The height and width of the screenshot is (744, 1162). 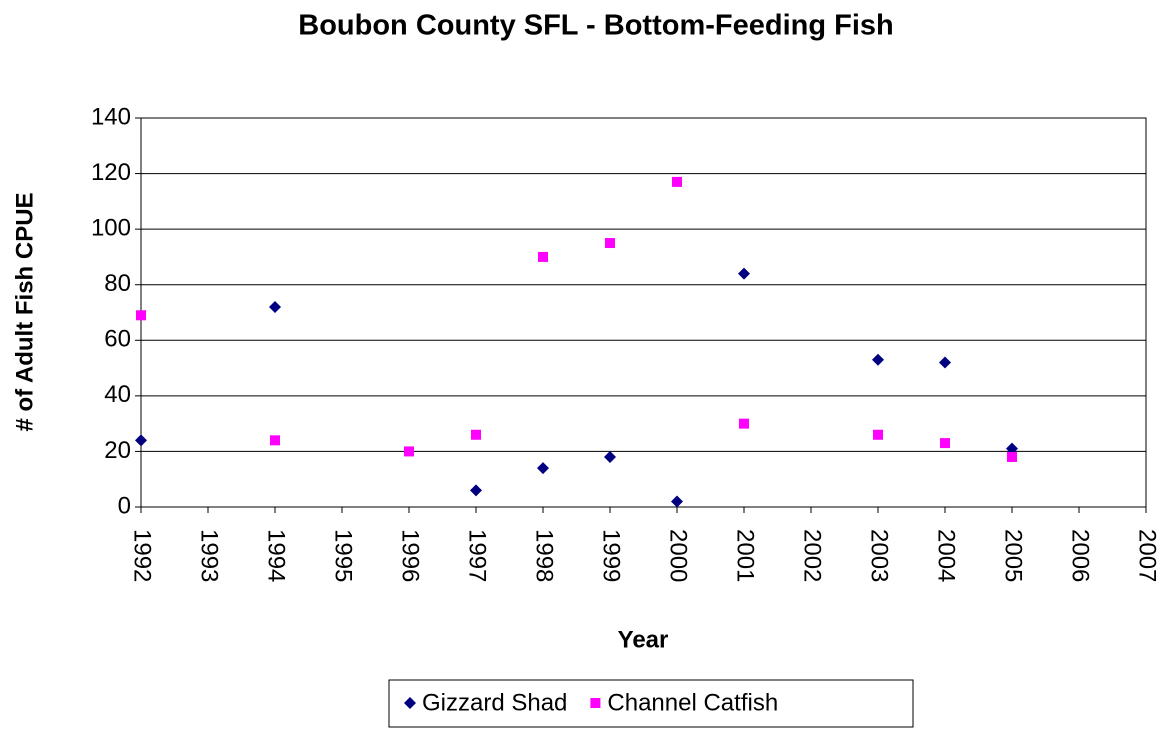 What do you see at coordinates (142, 555) in the screenshot?
I see `x-tick-label: 1992` at bounding box center [142, 555].